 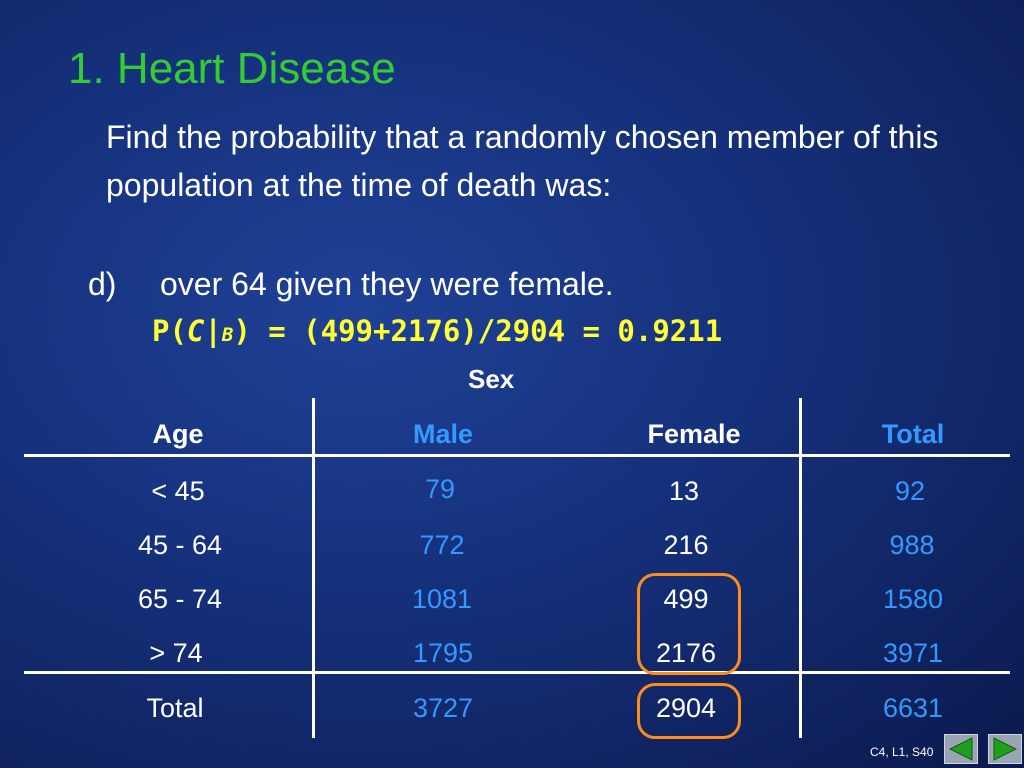 I want to click on row-female: 216, so click(x=686, y=545).